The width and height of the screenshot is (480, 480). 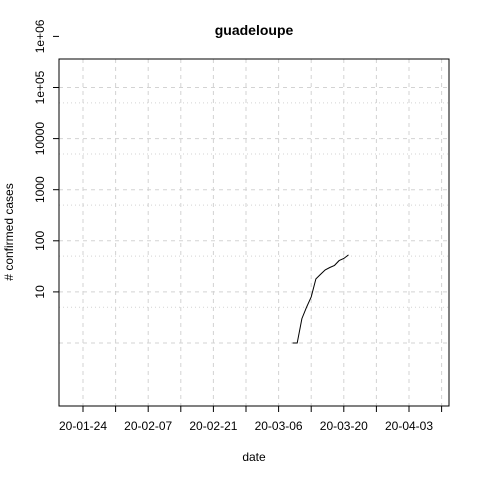 I want to click on x-tick-label: 20-02-07, so click(x=148, y=426).